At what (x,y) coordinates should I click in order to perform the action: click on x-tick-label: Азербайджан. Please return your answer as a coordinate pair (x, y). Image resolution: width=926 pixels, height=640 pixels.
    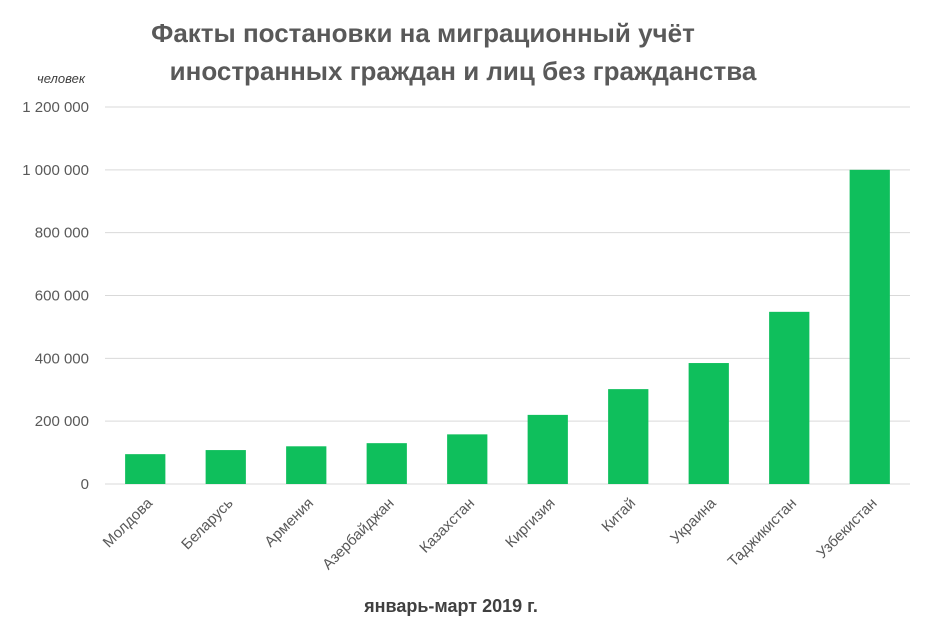
    Looking at the image, I should click on (358, 534).